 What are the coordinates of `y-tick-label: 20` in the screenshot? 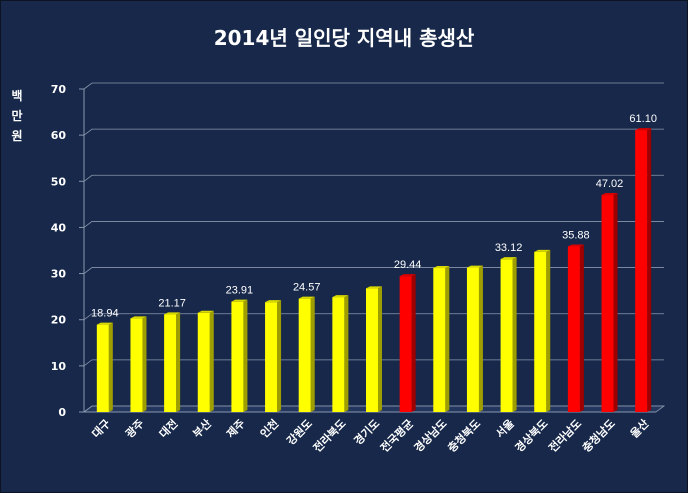 It's located at (59, 320).